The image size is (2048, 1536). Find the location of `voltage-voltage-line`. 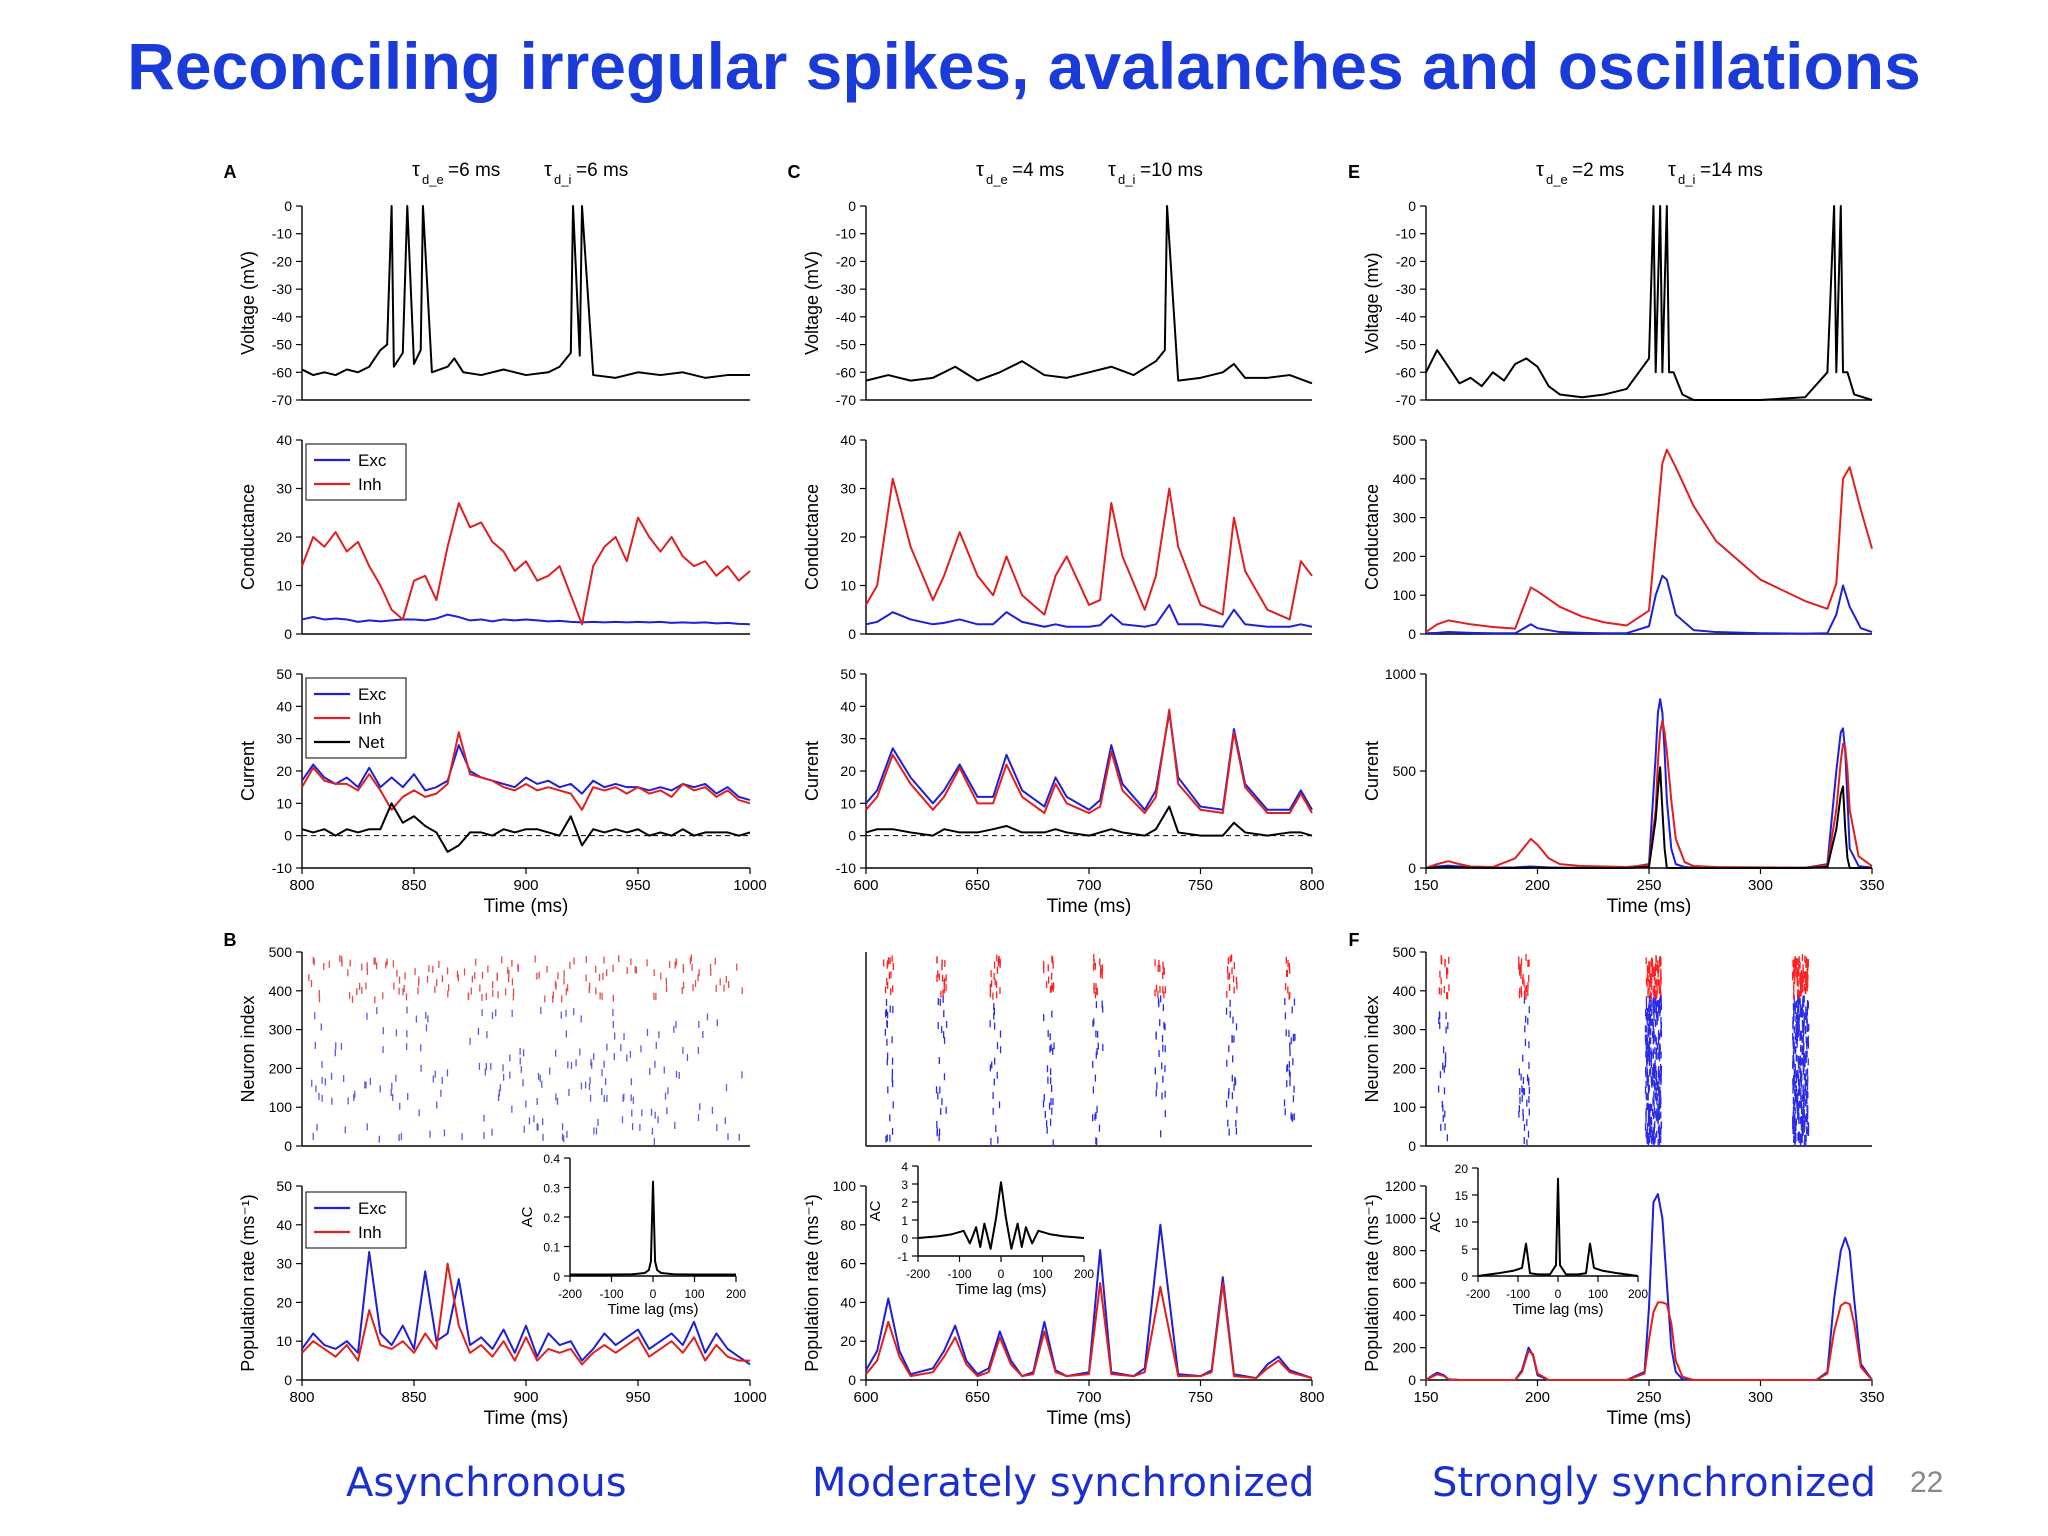

voltage-voltage-line is located at coordinates (525, 292).